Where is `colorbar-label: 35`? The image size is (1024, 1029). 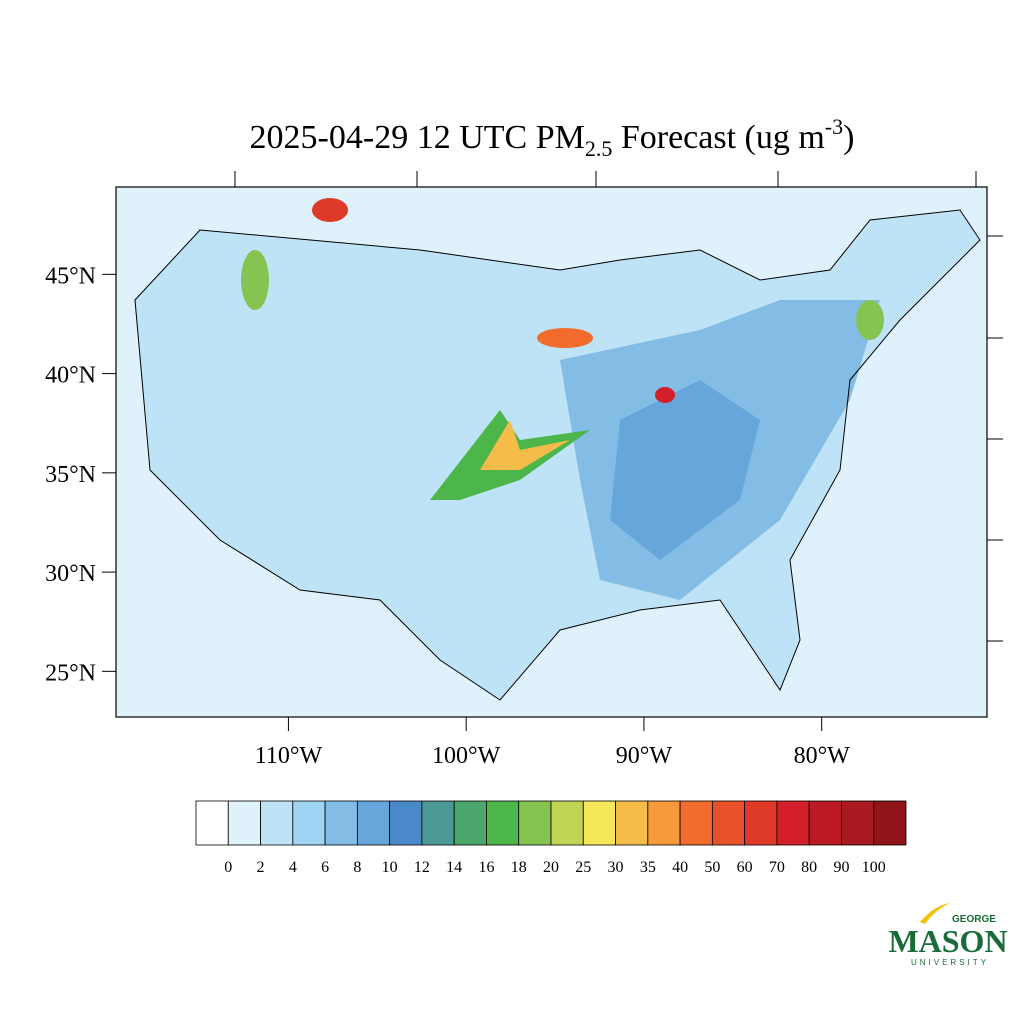 colorbar-label: 35 is located at coordinates (648, 867).